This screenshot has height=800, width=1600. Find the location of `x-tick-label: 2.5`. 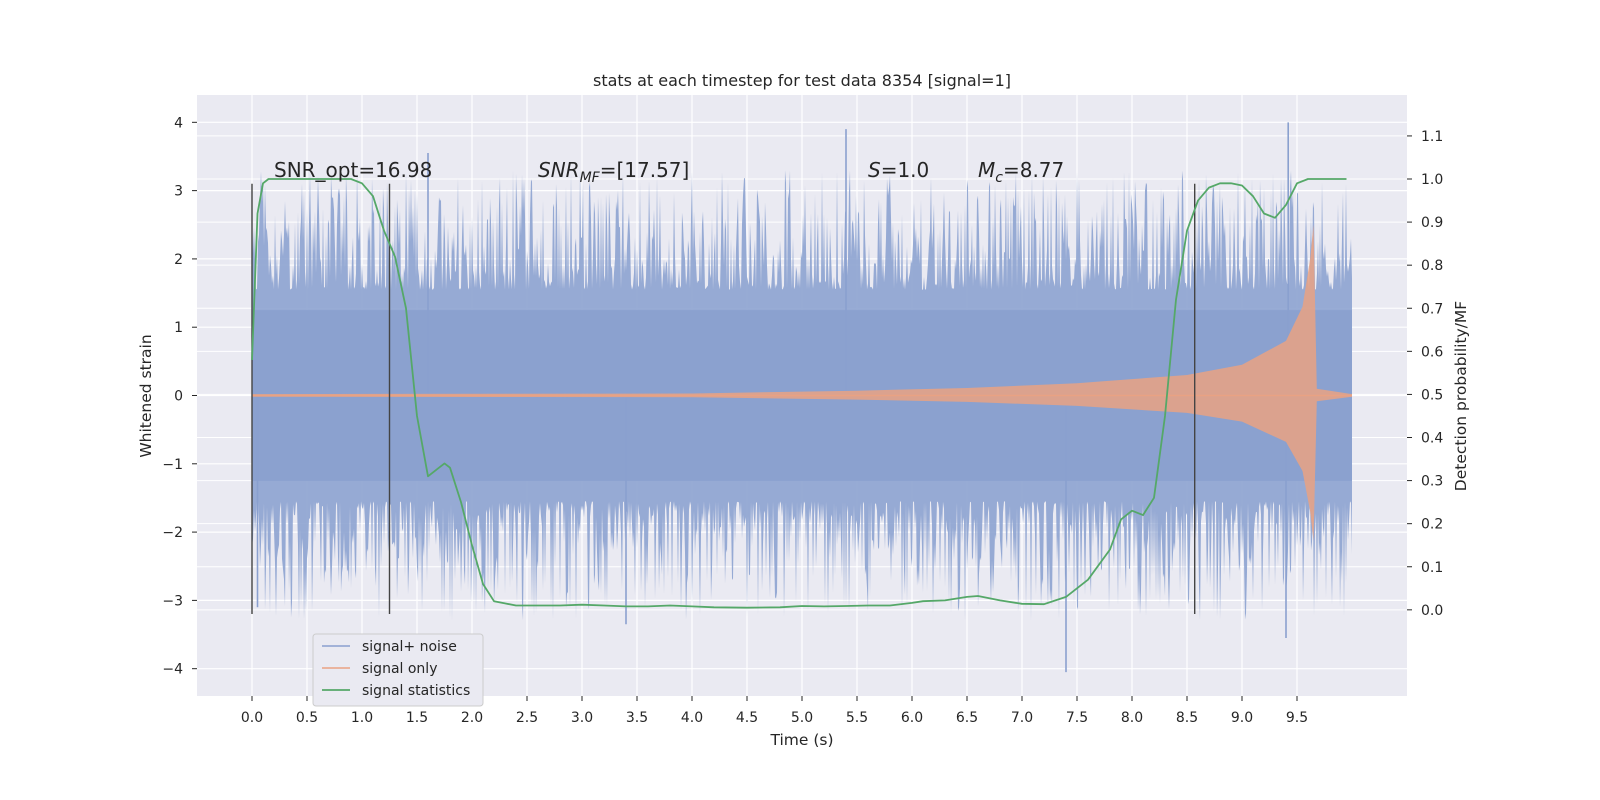

x-tick-label: 2.5 is located at coordinates (527, 718).